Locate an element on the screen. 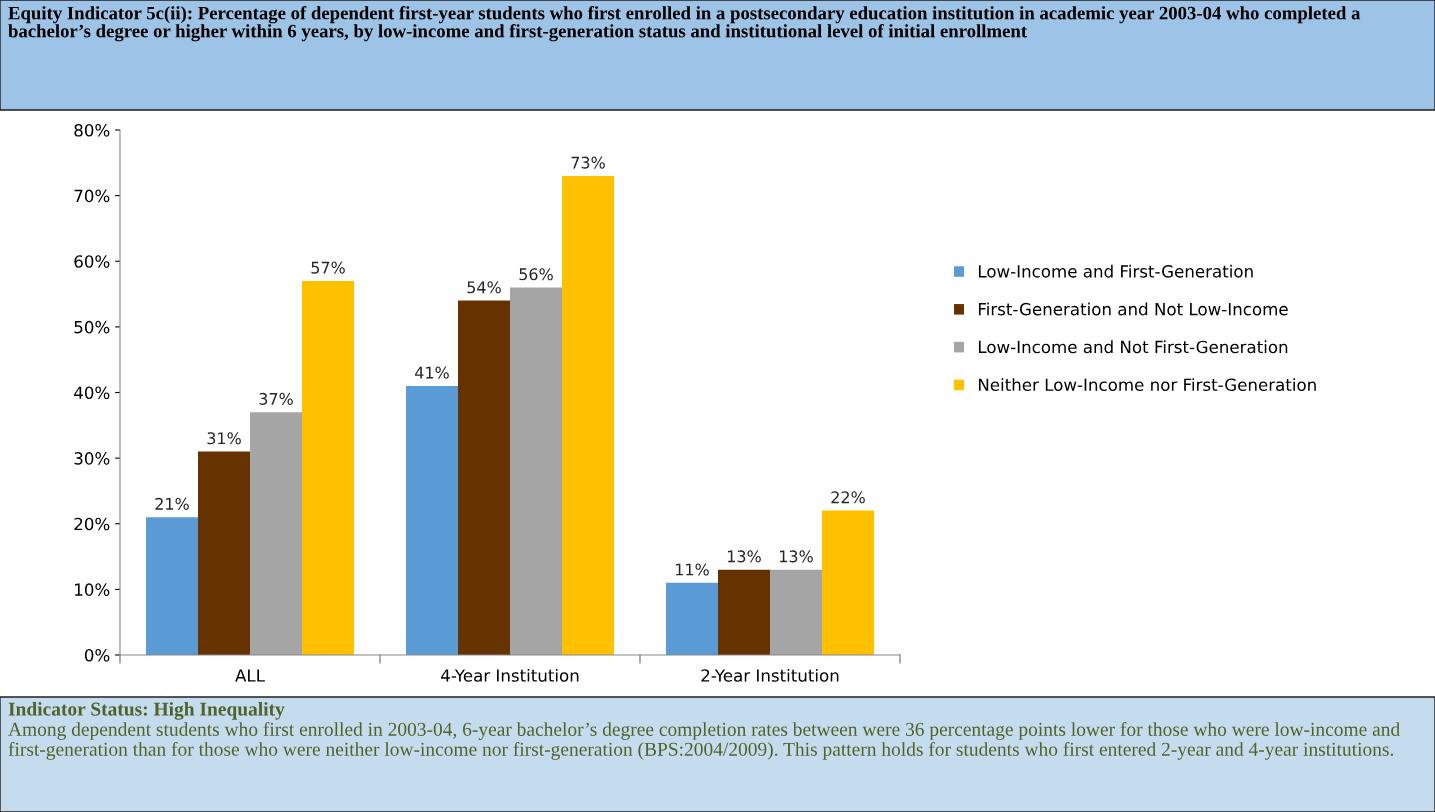 This screenshot has height=812, width=1435. text: Indicator Status: High Inequality is located at coordinates (146, 711).